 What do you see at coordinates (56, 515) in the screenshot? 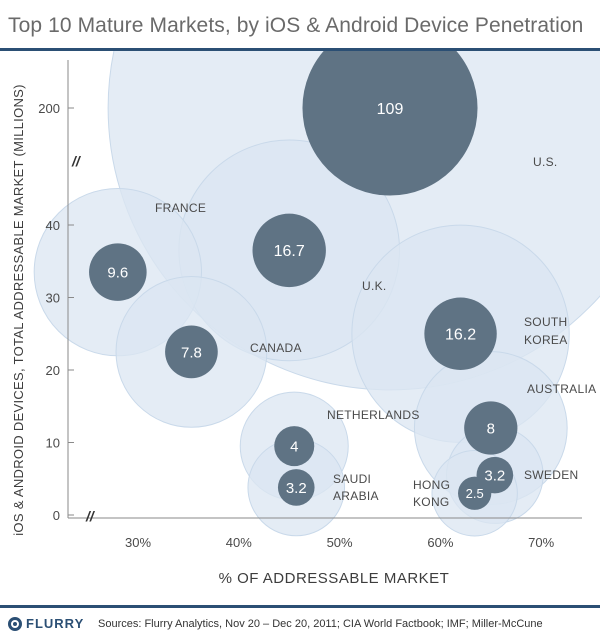
I see `y-tick-label: 0` at bounding box center [56, 515].